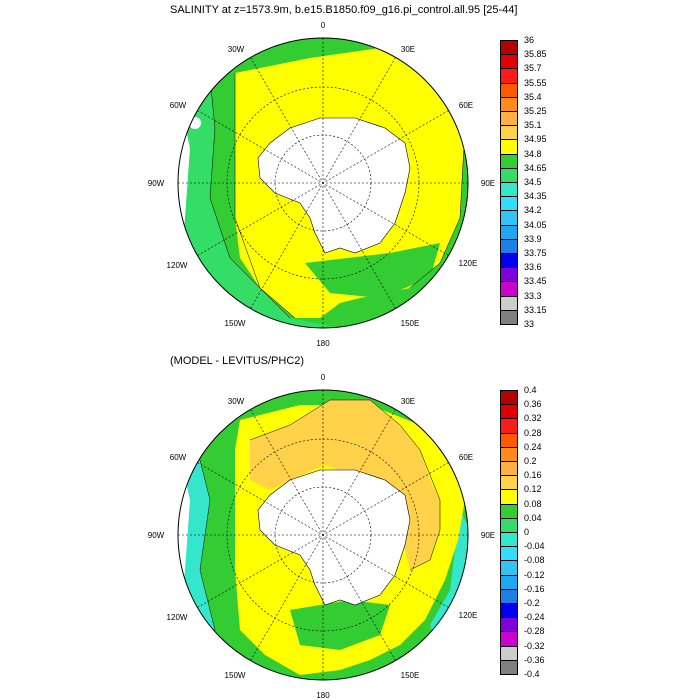 This screenshot has height=700, width=700. I want to click on colorbar-label: 34.5, so click(533, 182).